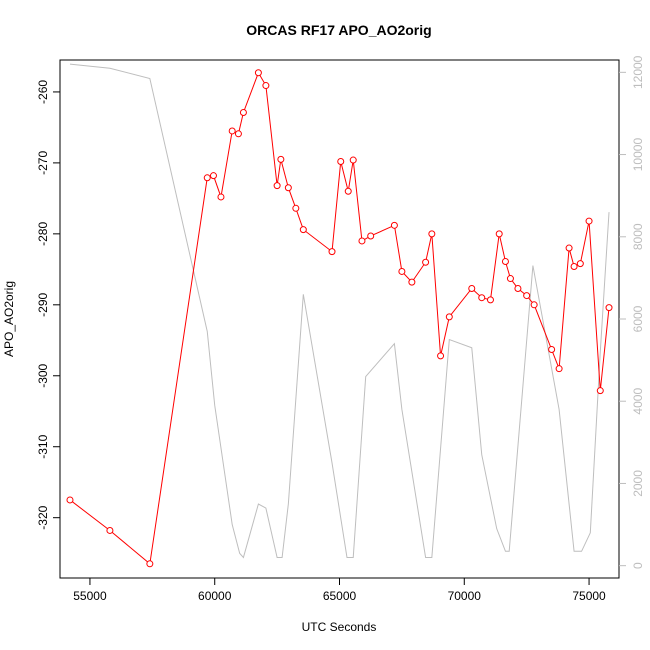 Image resolution: width=650 pixels, height=650 pixels. Describe the element at coordinates (589, 596) in the screenshot. I see `x-tick-label: 75000` at that location.